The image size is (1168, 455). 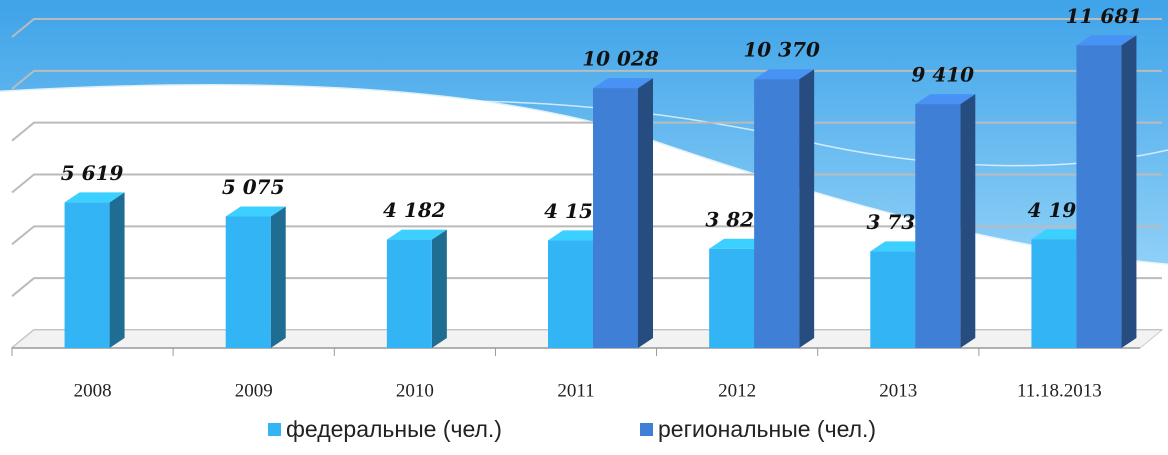 What do you see at coordinates (620, 59) in the screenshot?
I see `value-label: 10 028` at bounding box center [620, 59].